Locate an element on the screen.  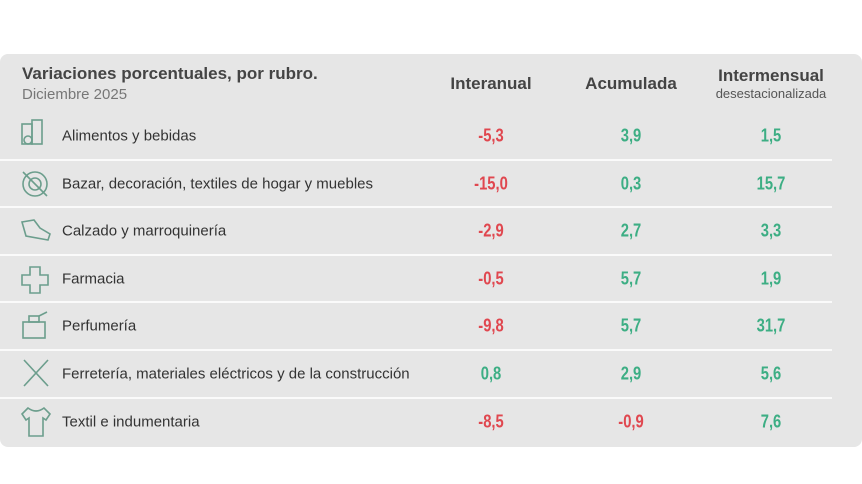
column-header: Intermensual is located at coordinates (771, 75).